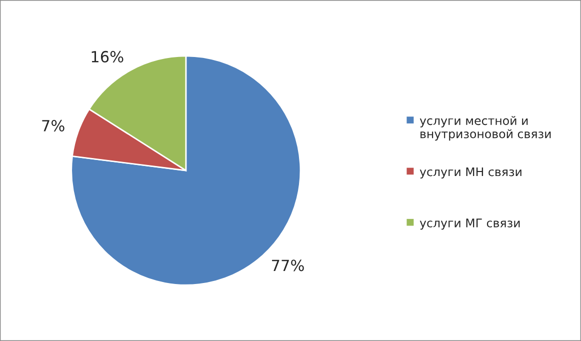  Describe the element at coordinates (288, 266) in the screenshot. I see `data-label: 77%` at that location.